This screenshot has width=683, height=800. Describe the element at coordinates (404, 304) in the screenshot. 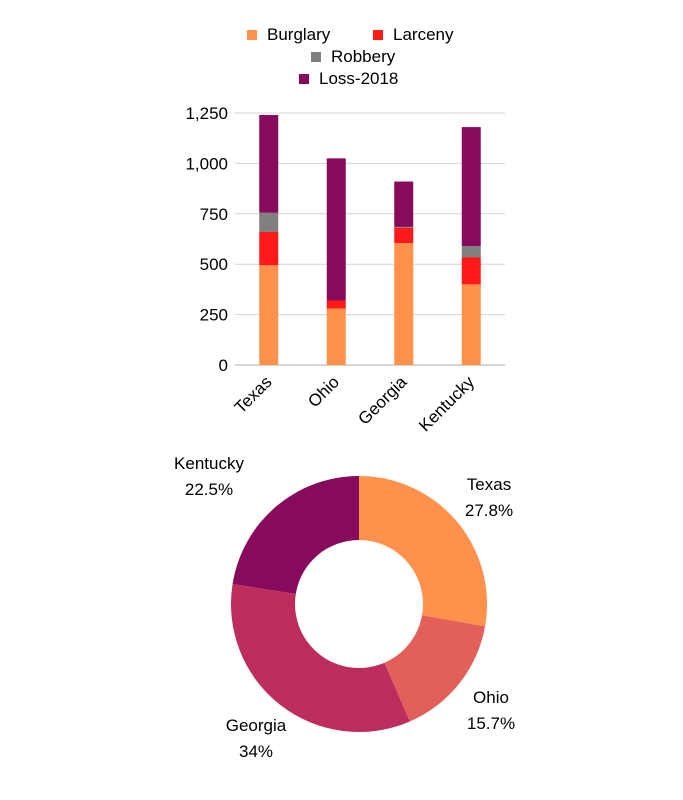

I see `bar-georgia-burglary` at that location.